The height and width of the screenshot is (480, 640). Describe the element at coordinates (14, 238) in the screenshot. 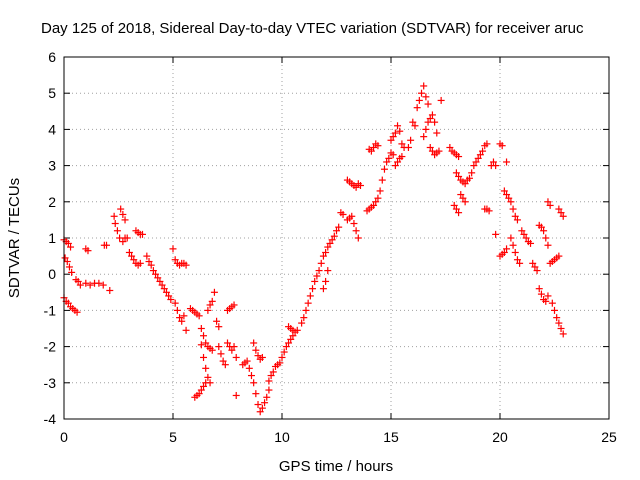

I see `y-axis-label: SDTVAR / TECUs` at that location.